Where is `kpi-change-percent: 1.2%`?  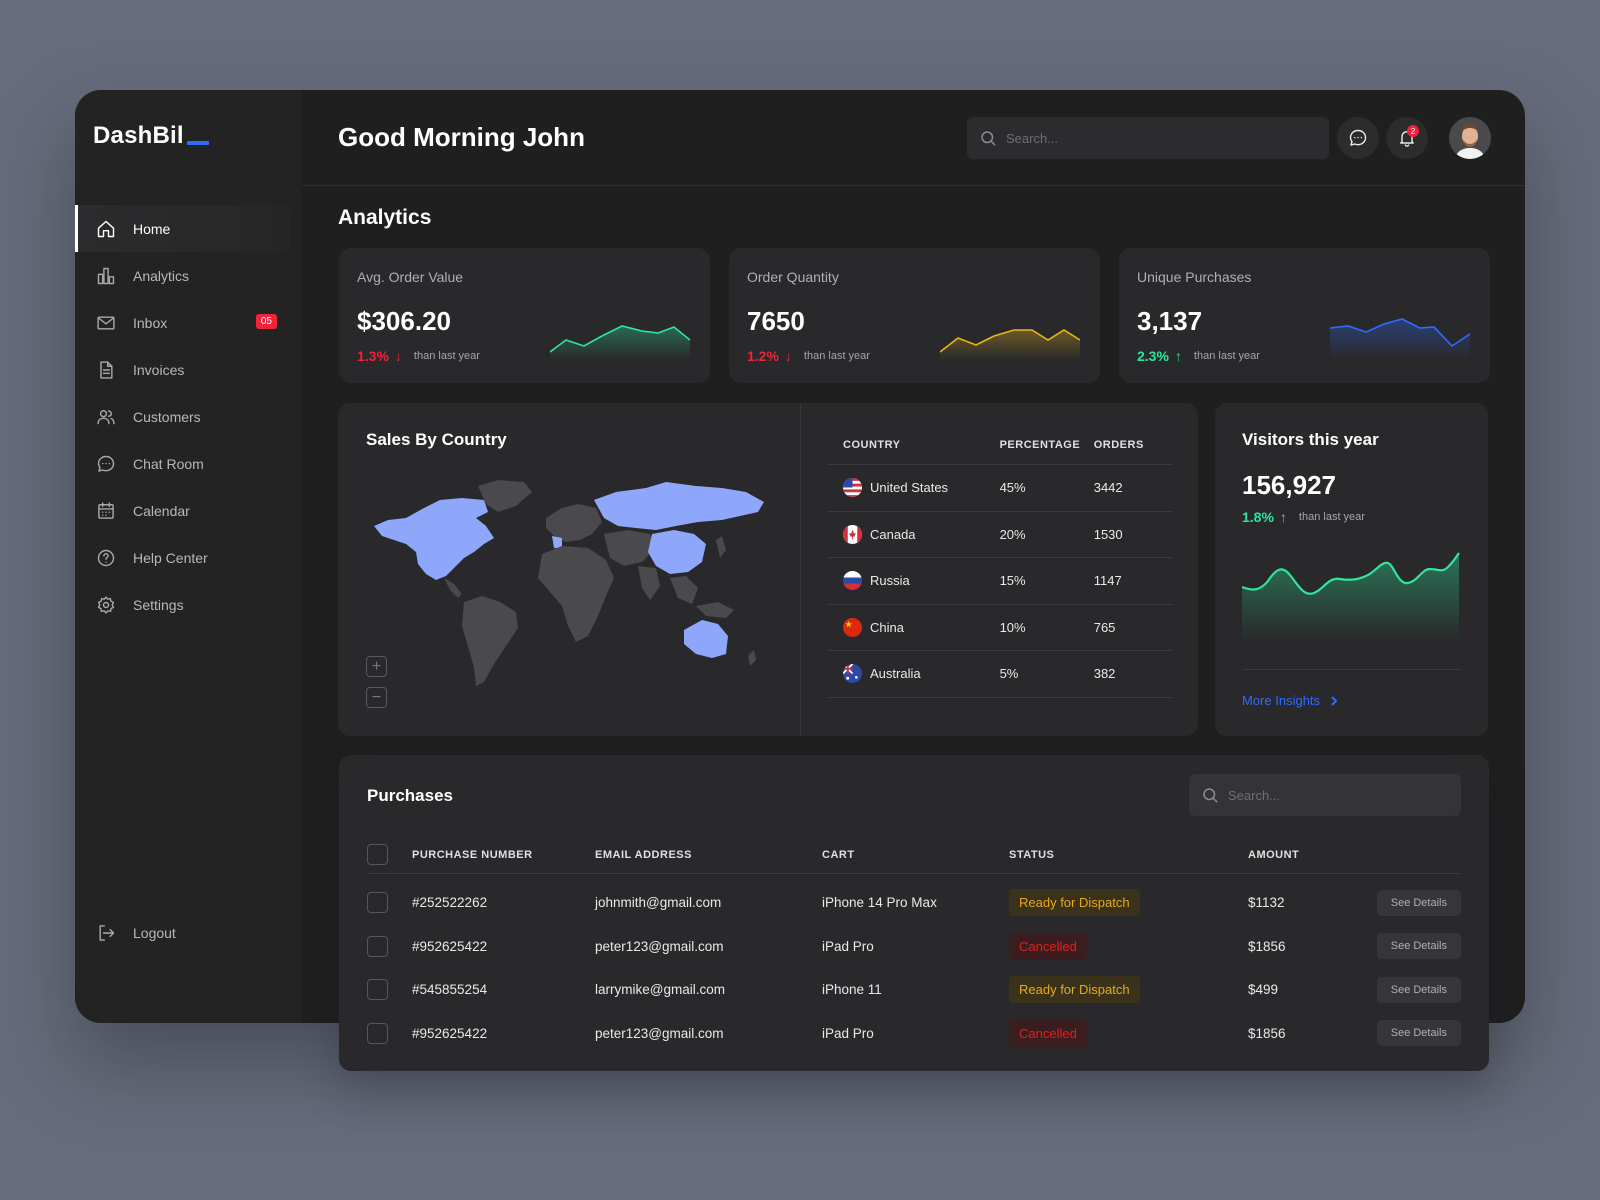
kpi-change-percent: 1.2% is located at coordinates (763, 356).